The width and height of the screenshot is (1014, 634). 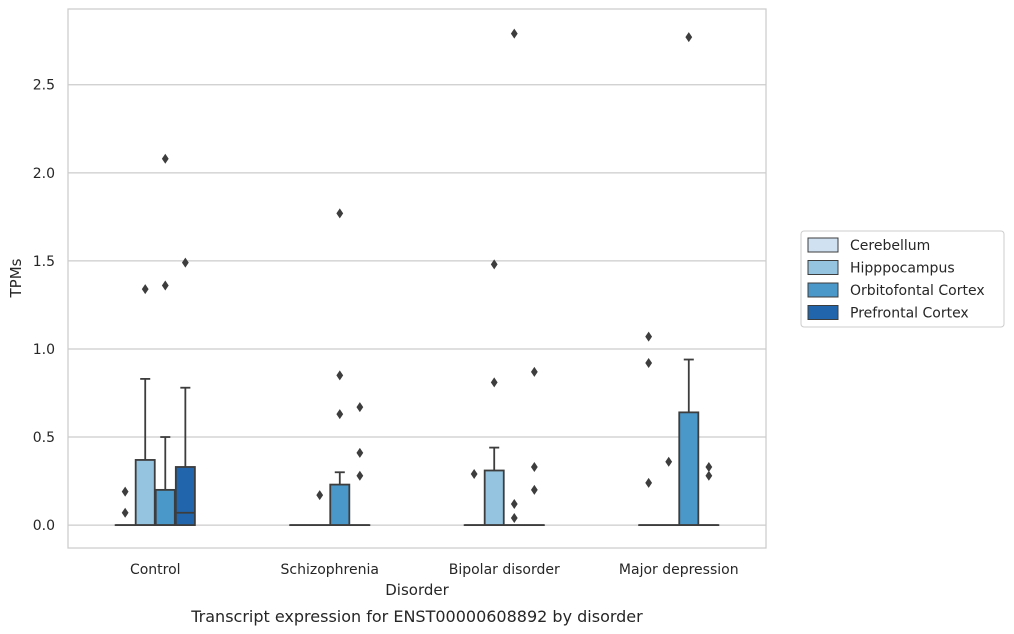 I want to click on legend-label: Prefrontal Cortex, so click(x=909, y=314).